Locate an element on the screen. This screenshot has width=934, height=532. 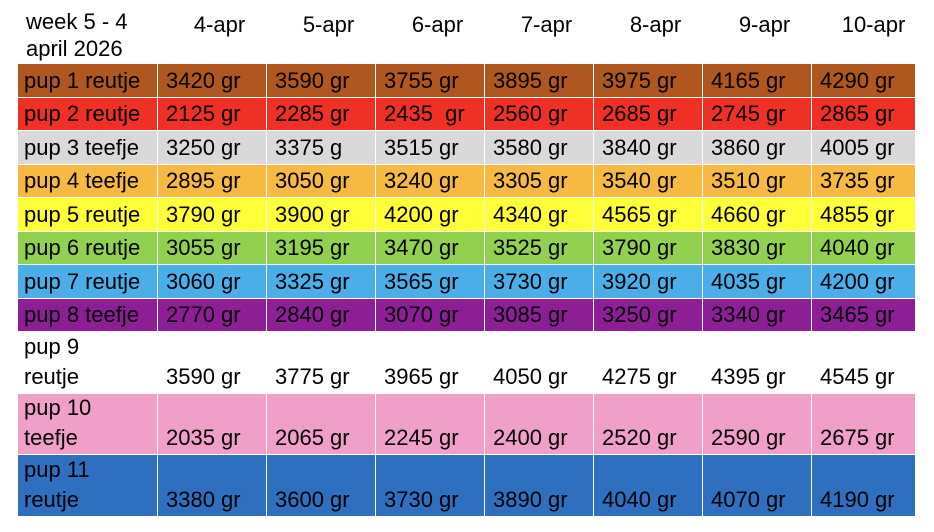
row-label: pup 9 reutje is located at coordinates (88, 363).